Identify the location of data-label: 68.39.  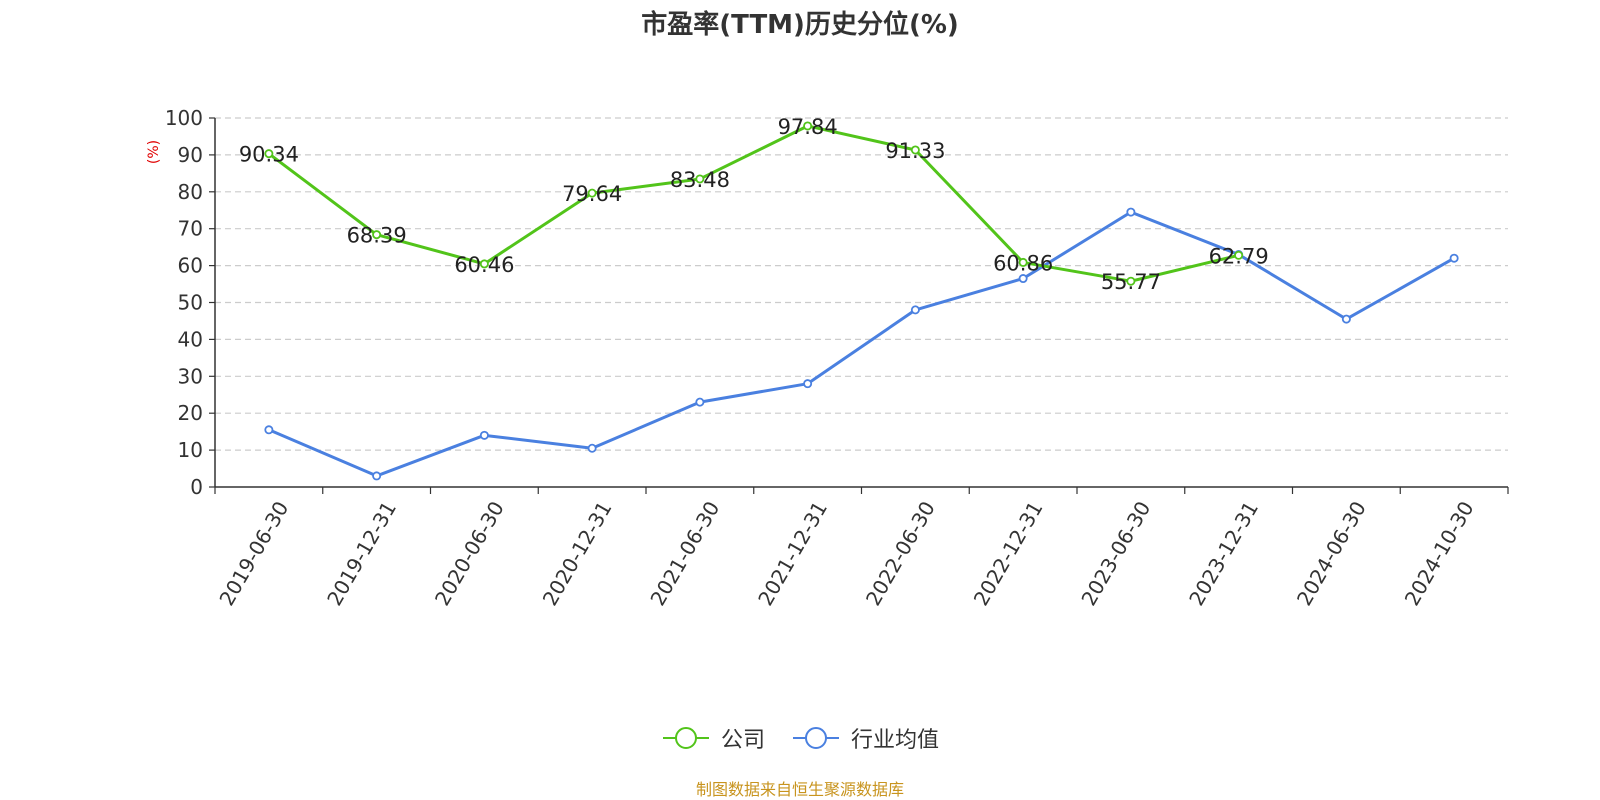
(377, 236).